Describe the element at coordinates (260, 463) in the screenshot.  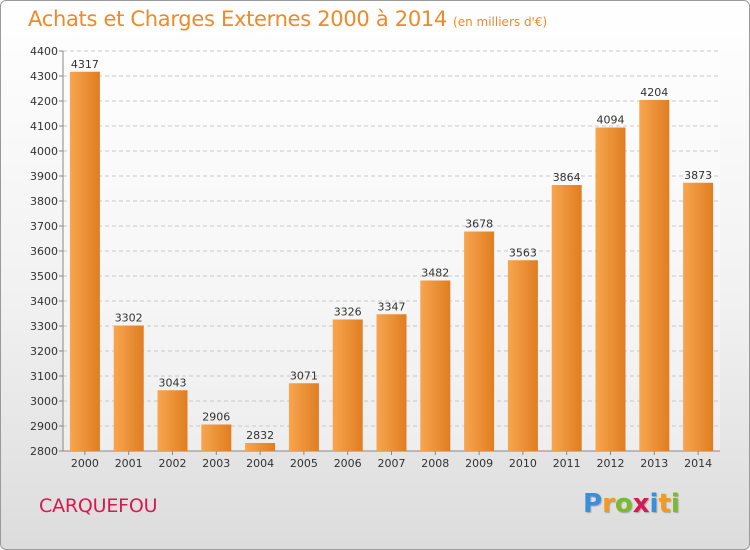
I see `x-tick-label: 2004` at that location.